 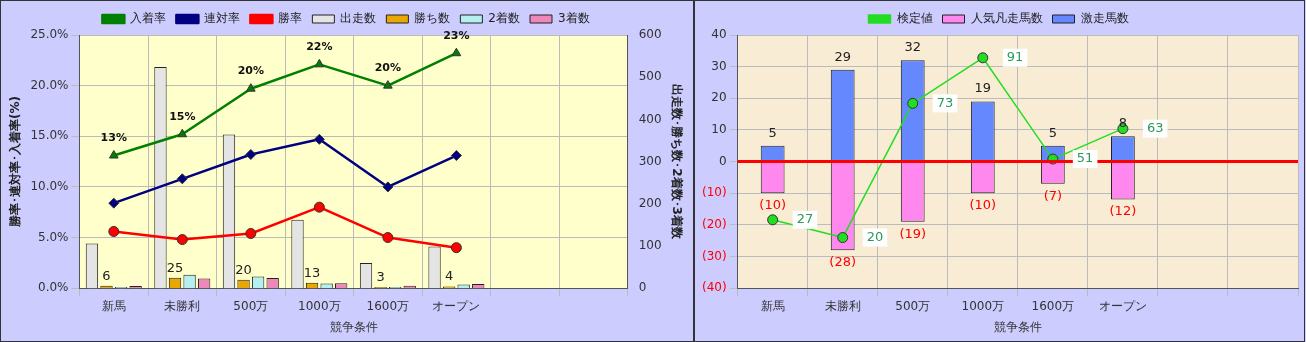 I want to click on data-label: 32, so click(x=913, y=47).